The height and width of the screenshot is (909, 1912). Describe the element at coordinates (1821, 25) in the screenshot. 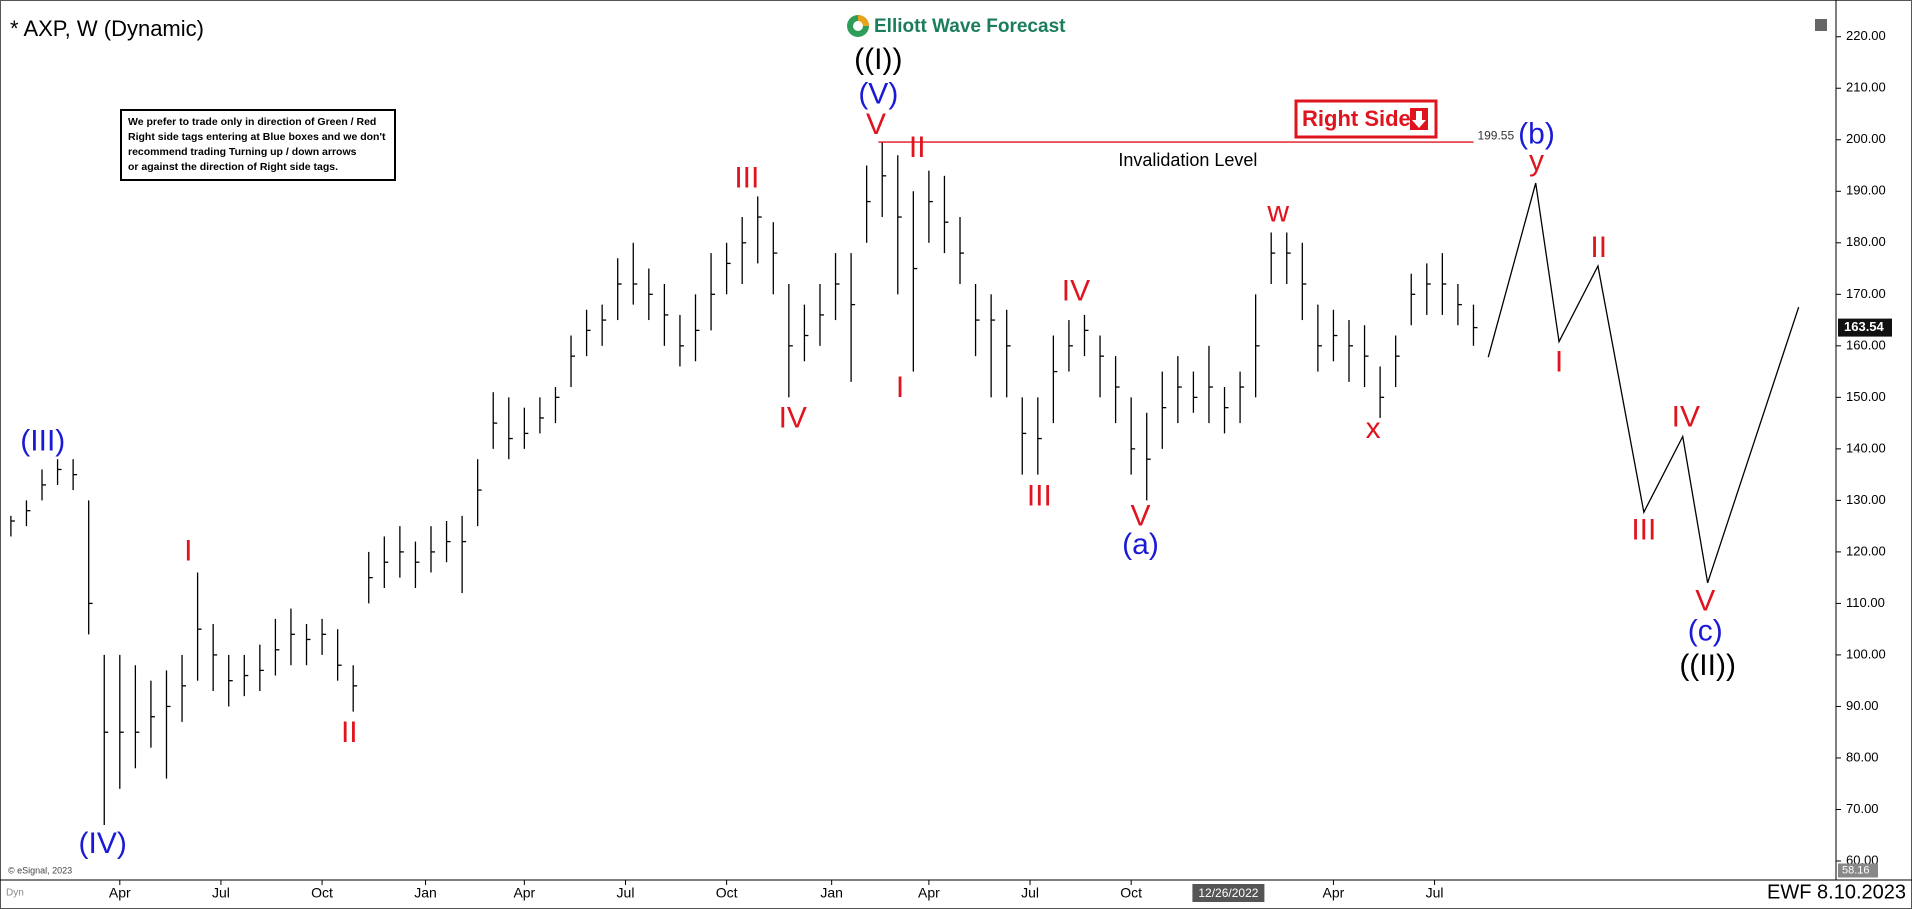

I see `window-icon` at that location.